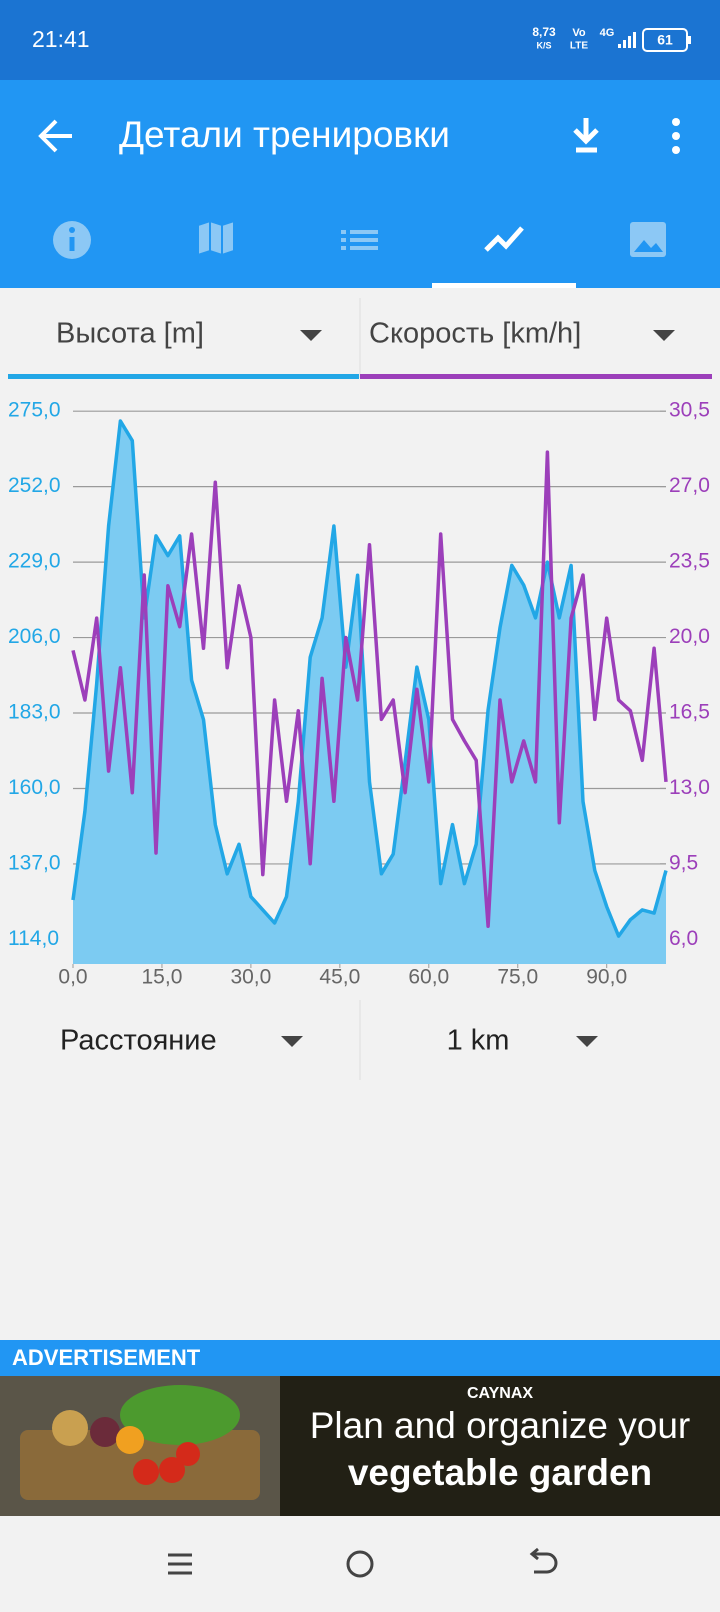 The height and width of the screenshot is (1612, 720). I want to click on ad-header, so click(360, 1358).